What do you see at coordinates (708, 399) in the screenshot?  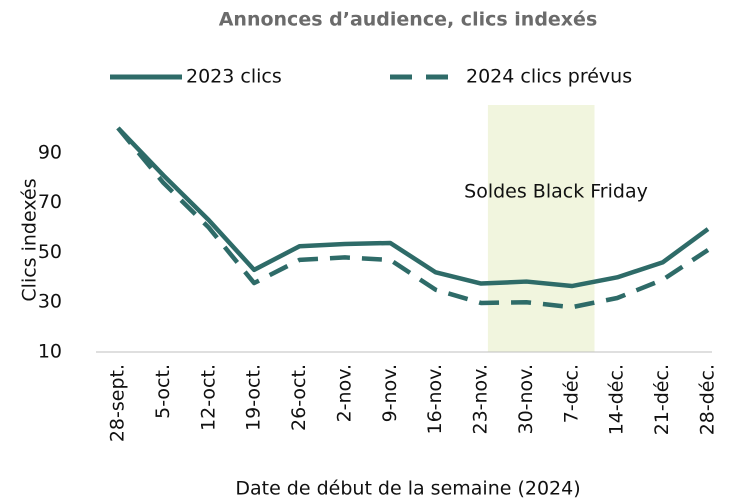 I see `x-tick-label: 28-déc.` at bounding box center [708, 399].